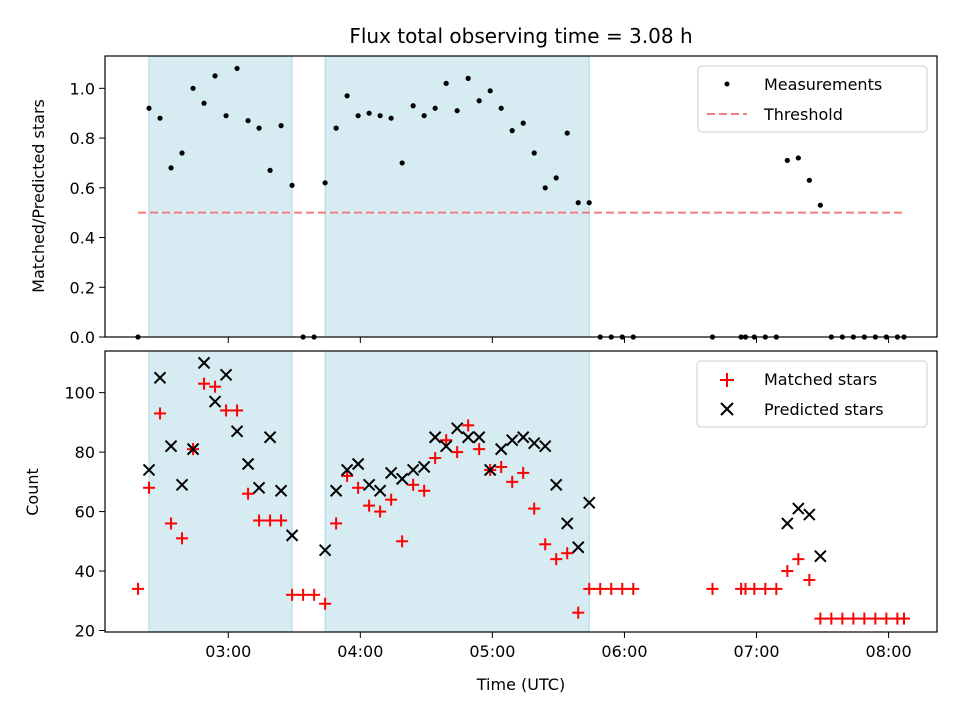 Image resolution: width=960 pixels, height=720 pixels. Describe the element at coordinates (87, 213) in the screenshot. I see `top-y-axis: 0.0 0.2 0.4 0.6 0.8 1.0` at that location.